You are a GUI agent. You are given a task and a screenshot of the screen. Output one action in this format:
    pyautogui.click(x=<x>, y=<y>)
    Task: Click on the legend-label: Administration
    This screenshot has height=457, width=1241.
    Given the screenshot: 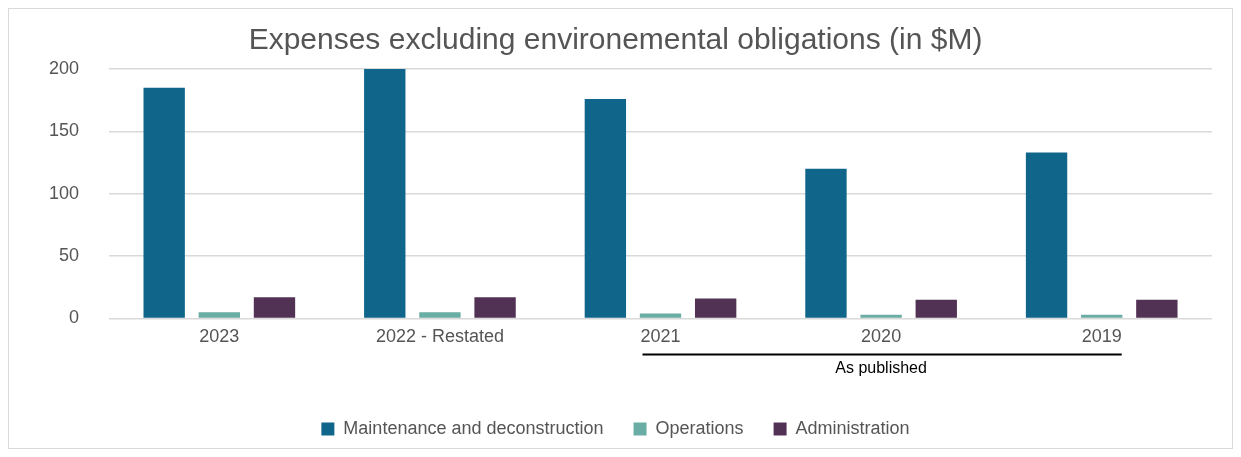 What is the action you would take?
    pyautogui.click(x=852, y=427)
    